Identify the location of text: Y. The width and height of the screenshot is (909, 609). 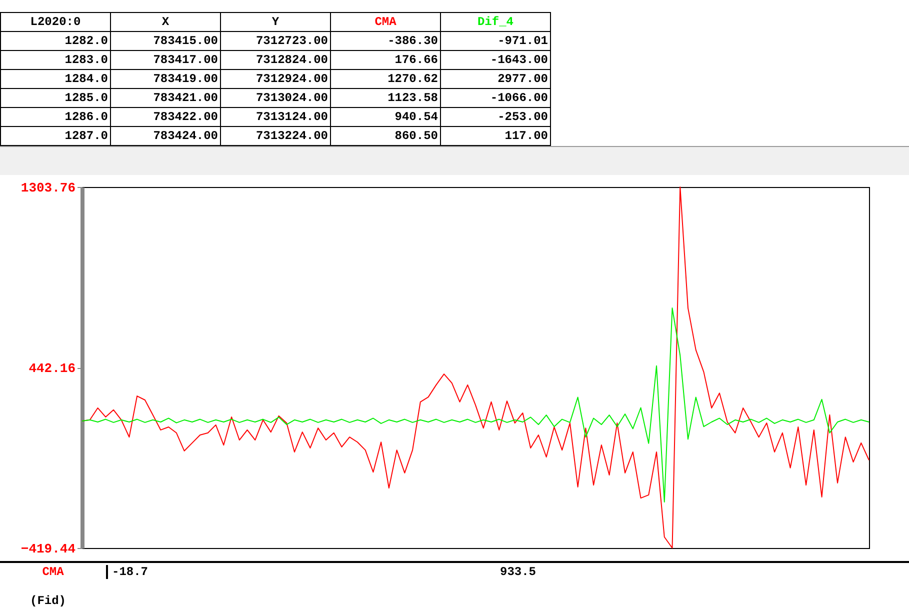
(275, 22).